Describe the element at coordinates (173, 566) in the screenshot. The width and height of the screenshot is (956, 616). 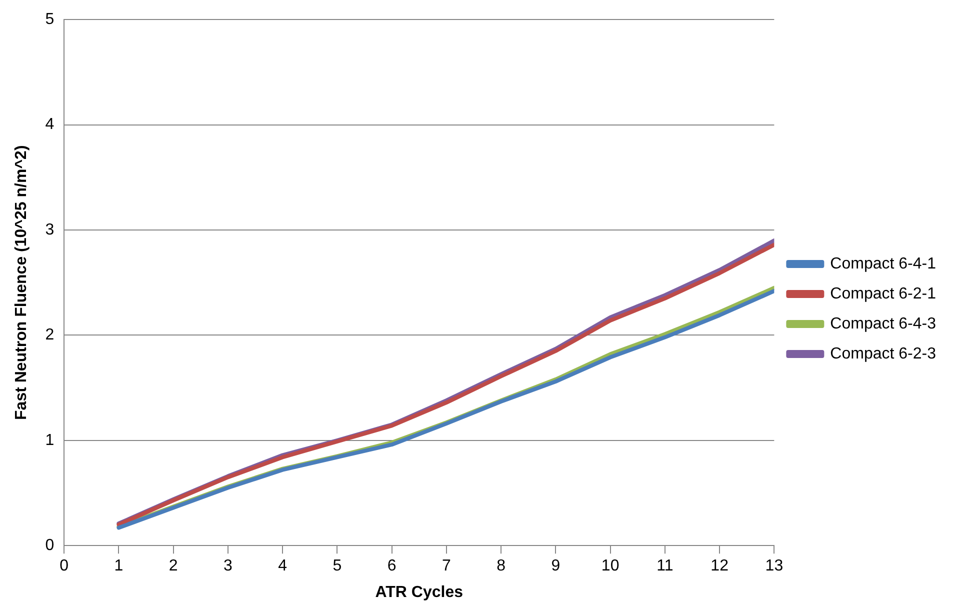
I see `x-tick-label: 2` at that location.